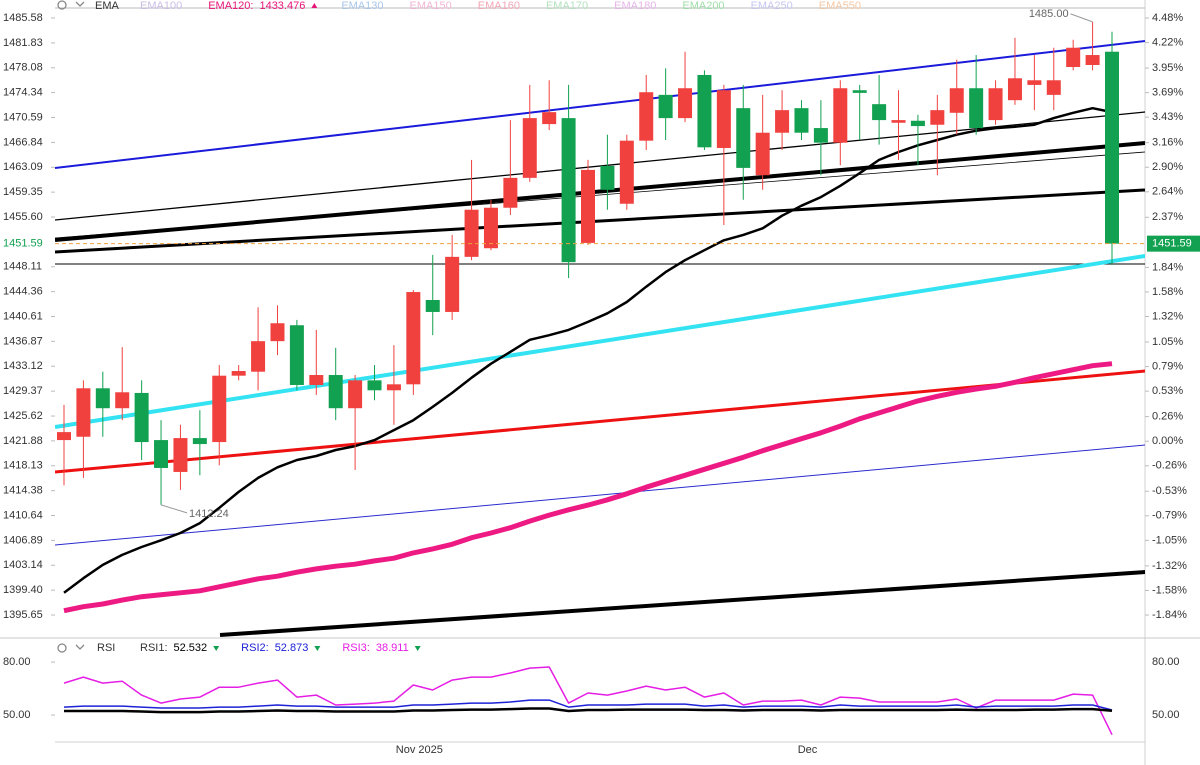 The height and width of the screenshot is (765, 1200). Describe the element at coordinates (23, 540) in the screenshot. I see `y-tick-label: 1406.89` at that location.